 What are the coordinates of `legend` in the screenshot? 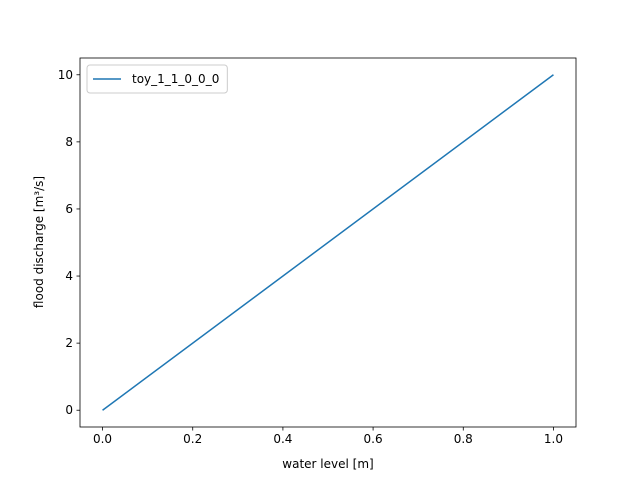 It's located at (157, 79).